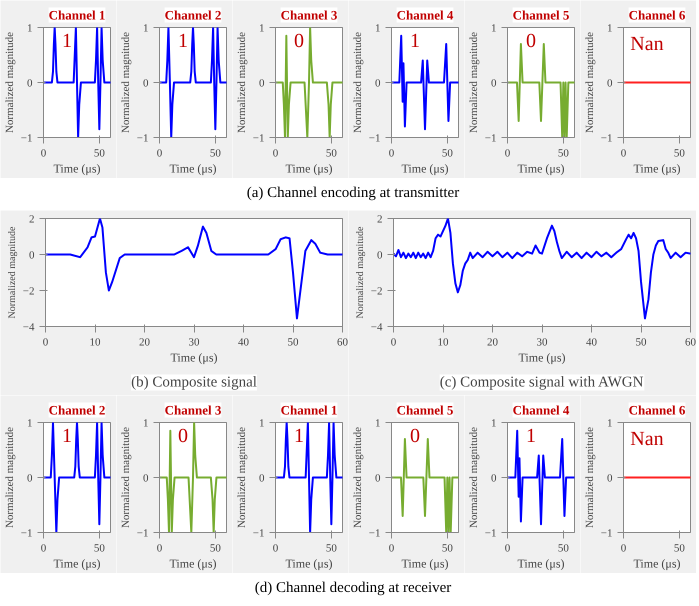 This screenshot has height=606, width=699. What do you see at coordinates (492, 342) in the screenshot?
I see `x-tick-label: 20` at bounding box center [492, 342].